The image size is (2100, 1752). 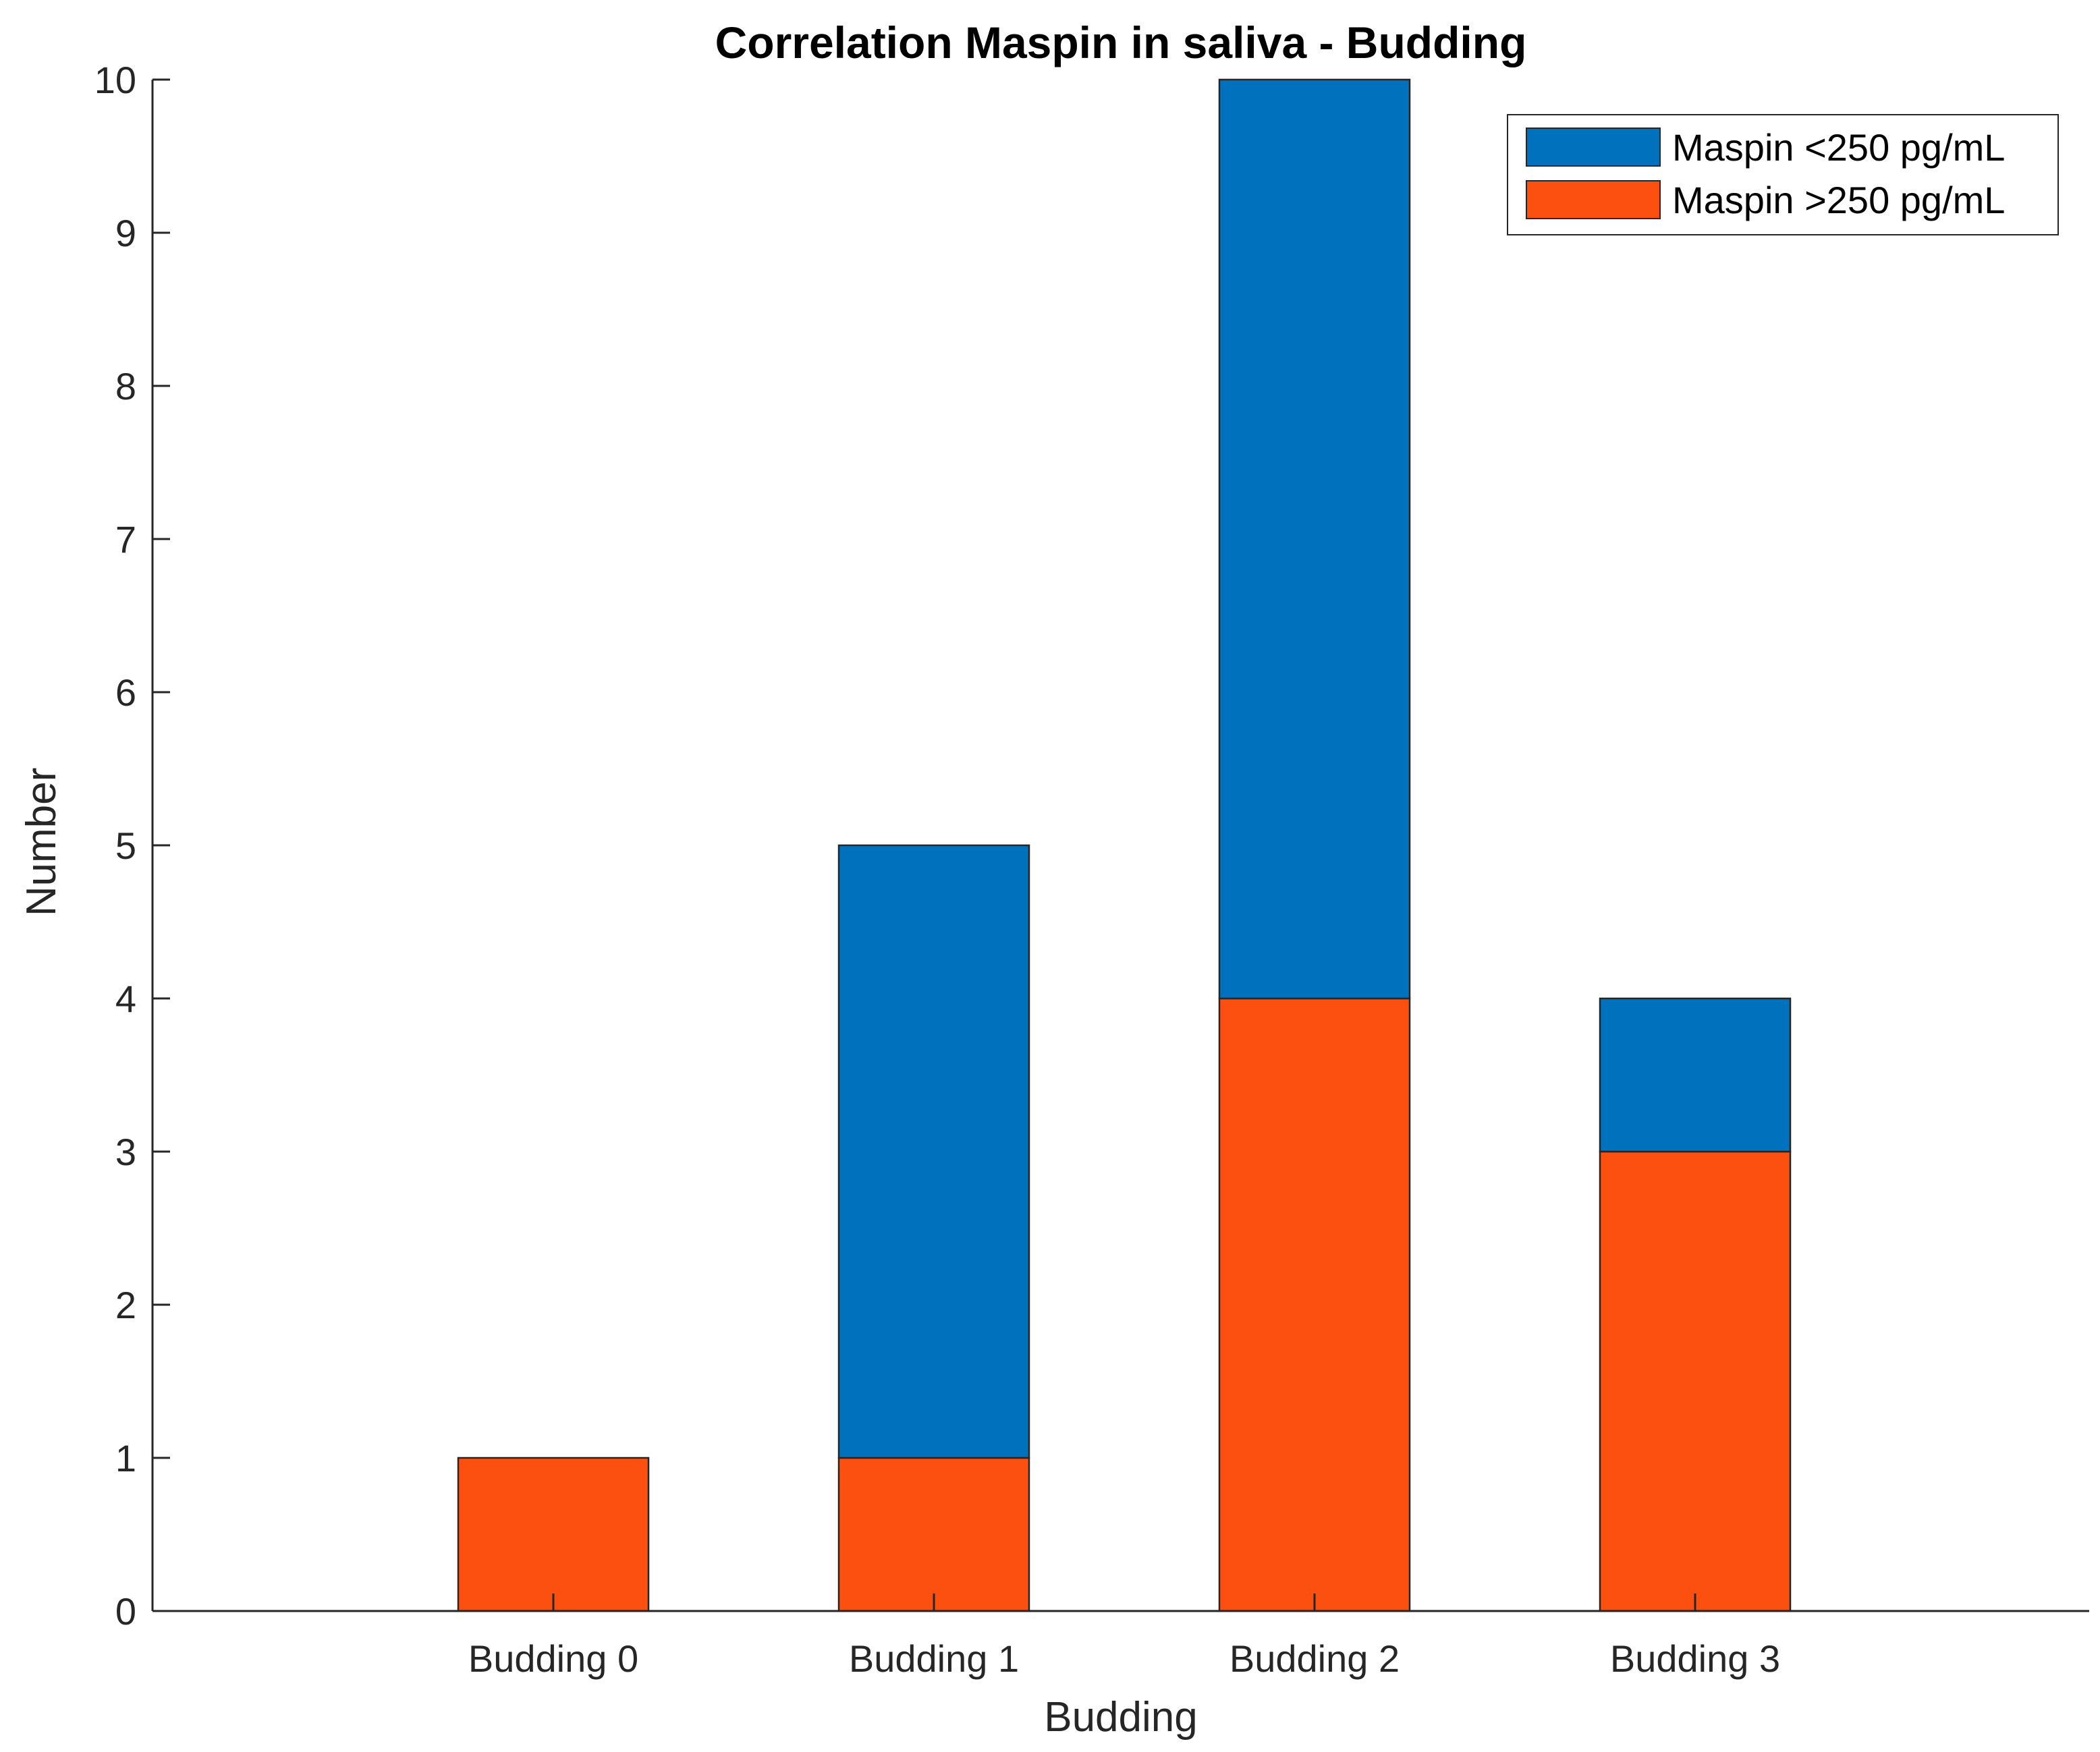 I want to click on bar-series1-cat2, so click(x=1314, y=539).